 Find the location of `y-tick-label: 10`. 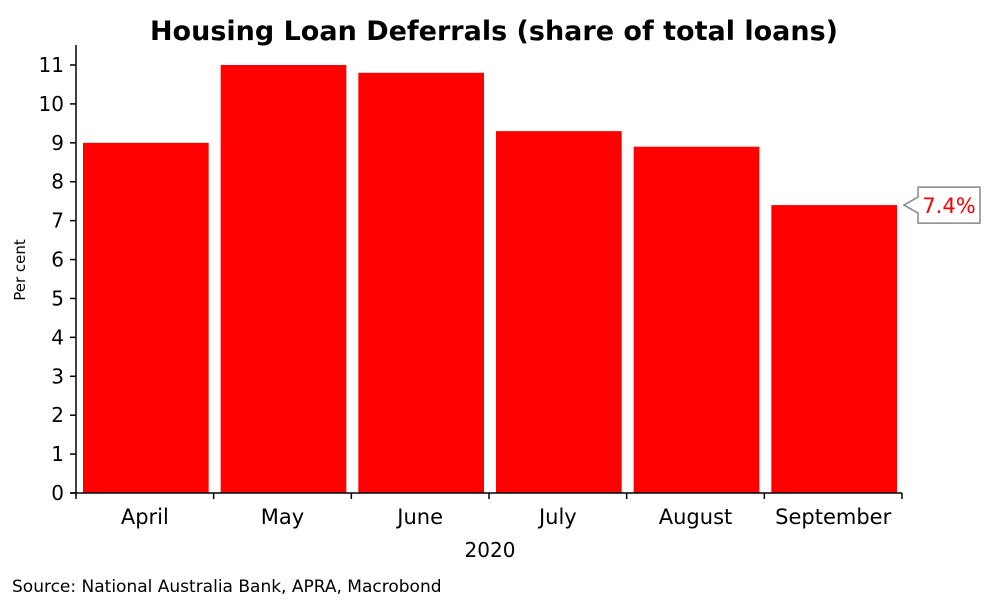

y-tick-label: 10 is located at coordinates (51, 104).